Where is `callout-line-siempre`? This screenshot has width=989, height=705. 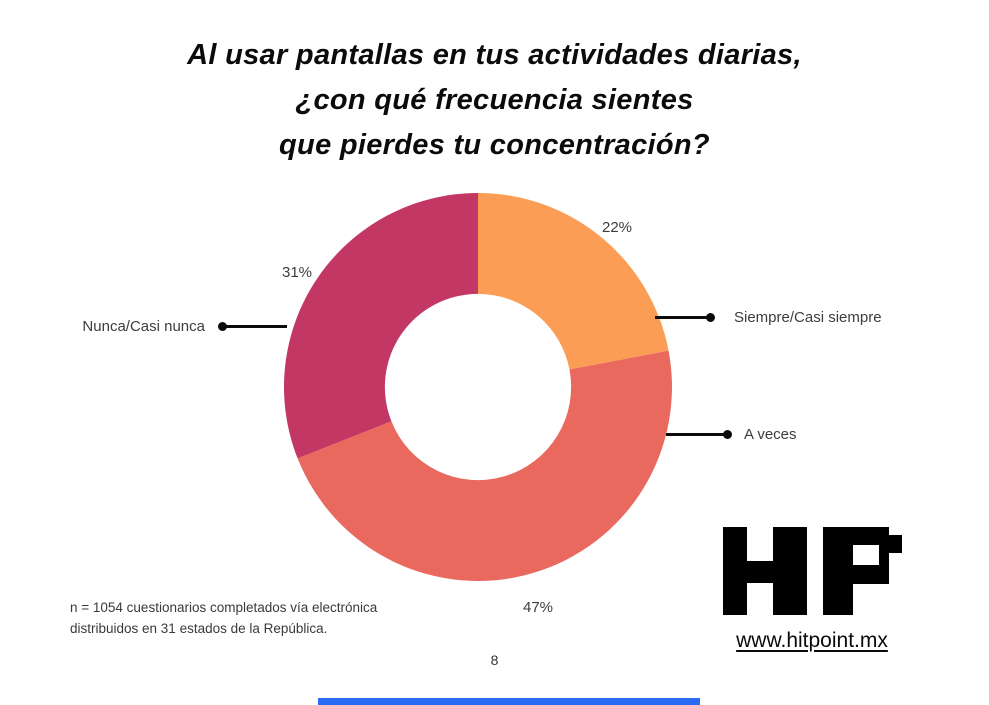
callout-line-siempre is located at coordinates (682, 317).